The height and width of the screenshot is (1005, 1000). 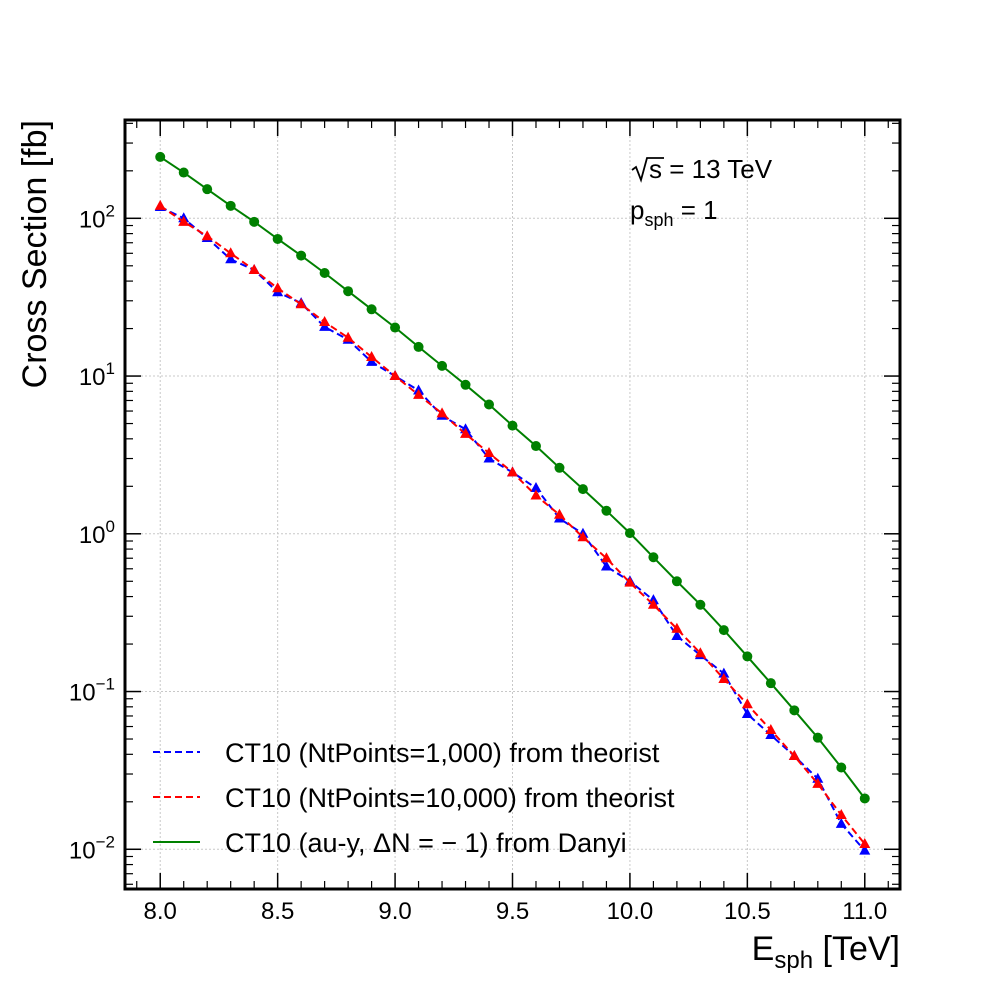 I want to click on y-tick-label: 10⁻¹, so click(x=92, y=691).